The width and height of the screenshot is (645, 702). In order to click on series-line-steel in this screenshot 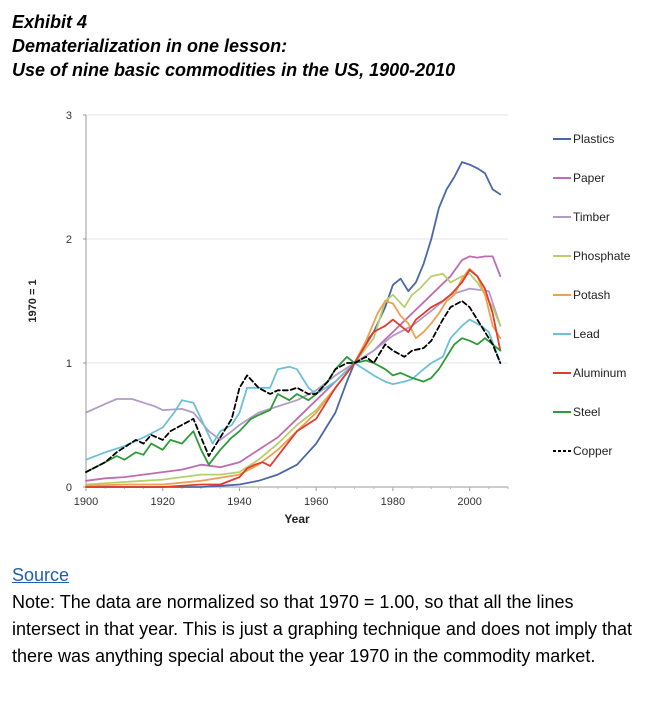, I will do `click(293, 405)`.